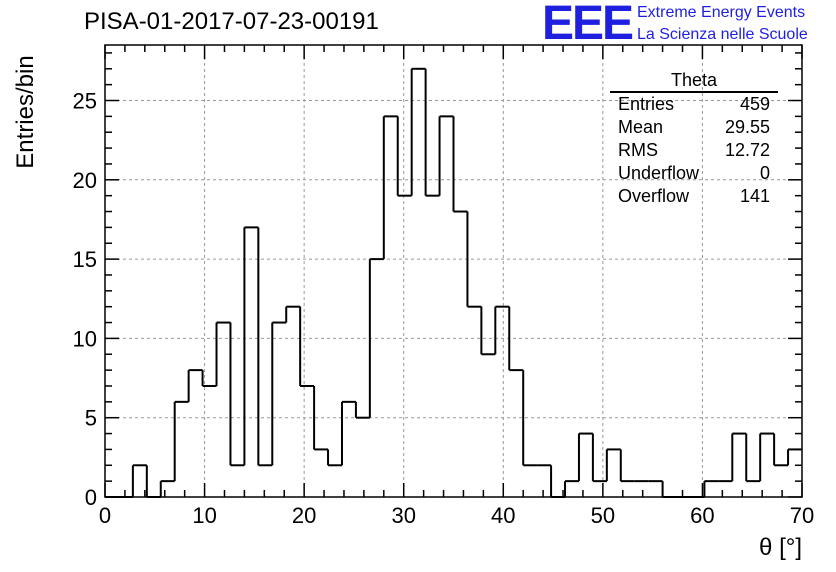 The height and width of the screenshot is (572, 836). What do you see at coordinates (85, 338) in the screenshot?
I see `y-tick-label: 10` at bounding box center [85, 338].